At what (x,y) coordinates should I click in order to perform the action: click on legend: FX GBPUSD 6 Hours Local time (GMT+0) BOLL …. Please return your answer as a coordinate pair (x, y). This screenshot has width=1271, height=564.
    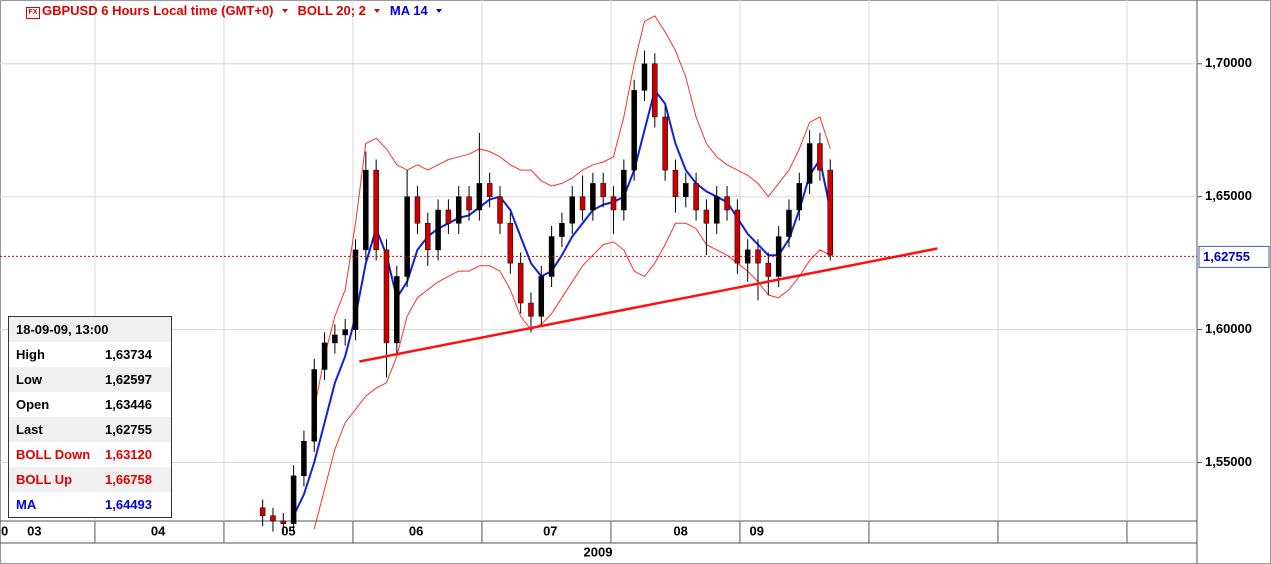
    Looking at the image, I should click on (239, 11).